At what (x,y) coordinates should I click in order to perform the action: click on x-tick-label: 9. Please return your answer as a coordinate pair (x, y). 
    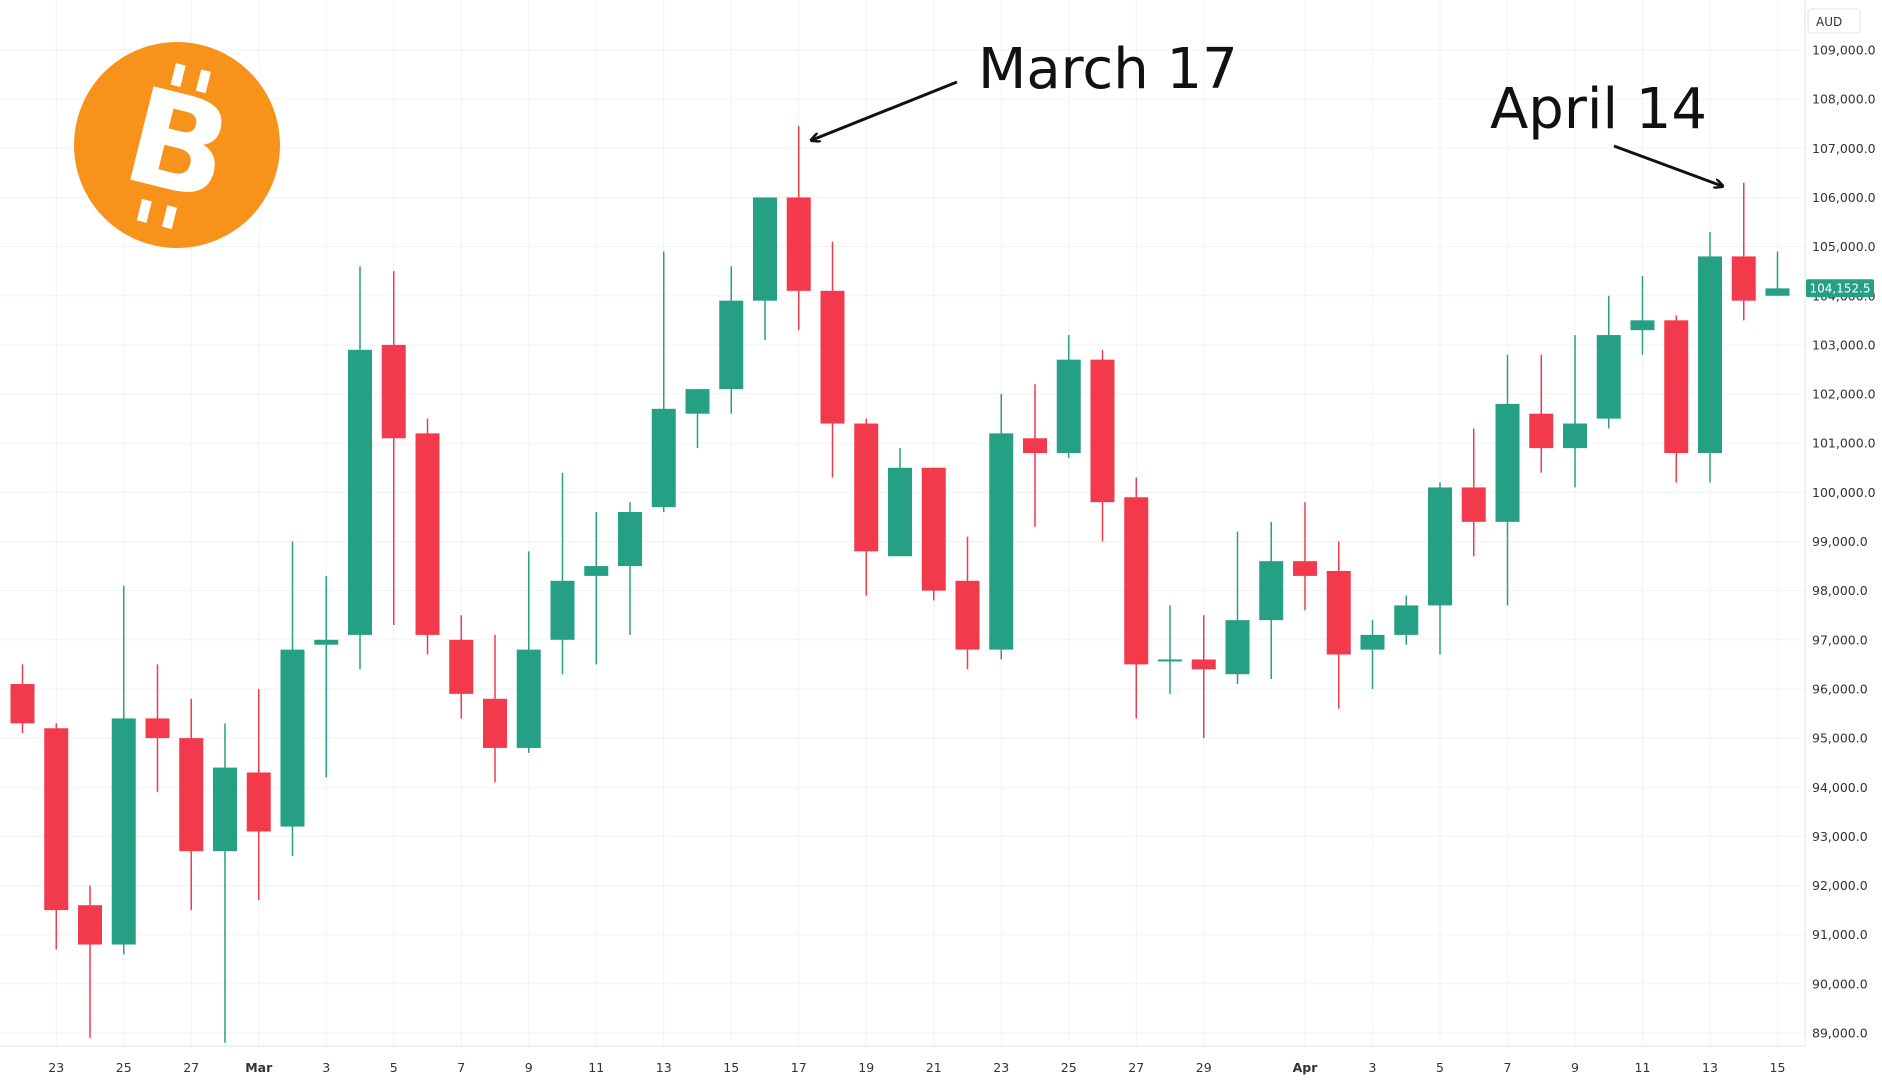
    Looking at the image, I should click on (1575, 1067).